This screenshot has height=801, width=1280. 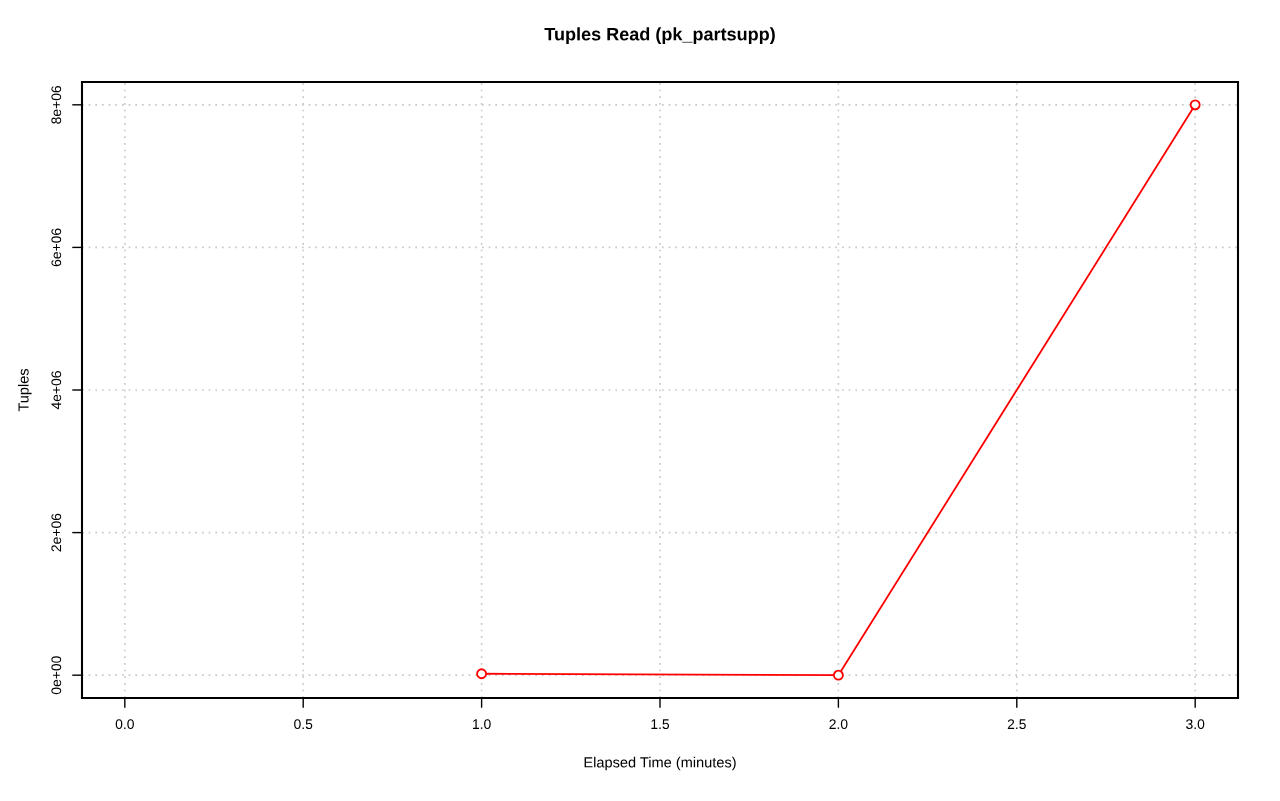 What do you see at coordinates (1195, 724) in the screenshot?
I see `x-tick-label: 3.0` at bounding box center [1195, 724].